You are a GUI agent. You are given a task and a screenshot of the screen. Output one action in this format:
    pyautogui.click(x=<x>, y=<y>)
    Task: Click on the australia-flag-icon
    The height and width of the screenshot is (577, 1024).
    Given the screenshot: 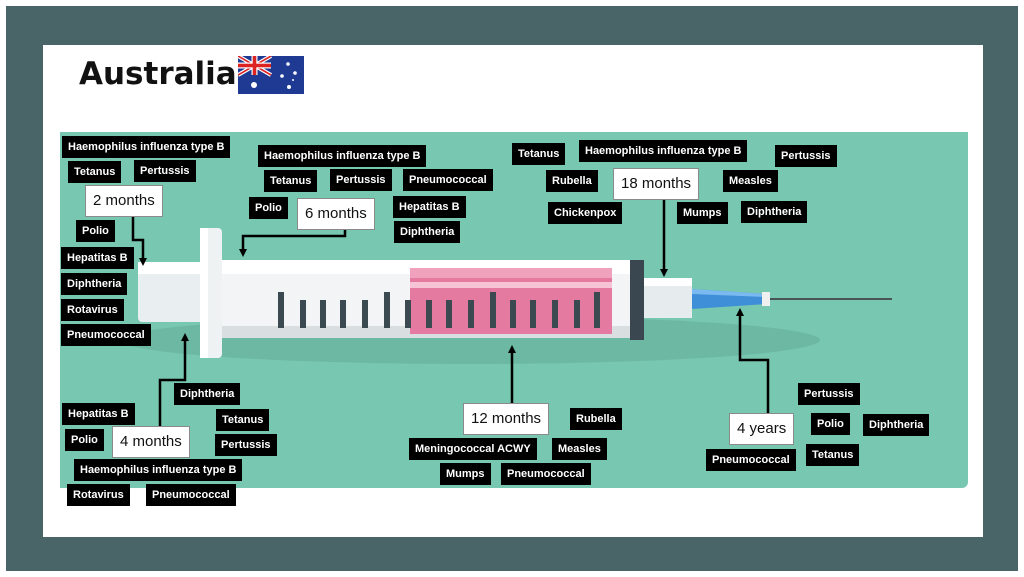 What is the action you would take?
    pyautogui.click(x=271, y=75)
    